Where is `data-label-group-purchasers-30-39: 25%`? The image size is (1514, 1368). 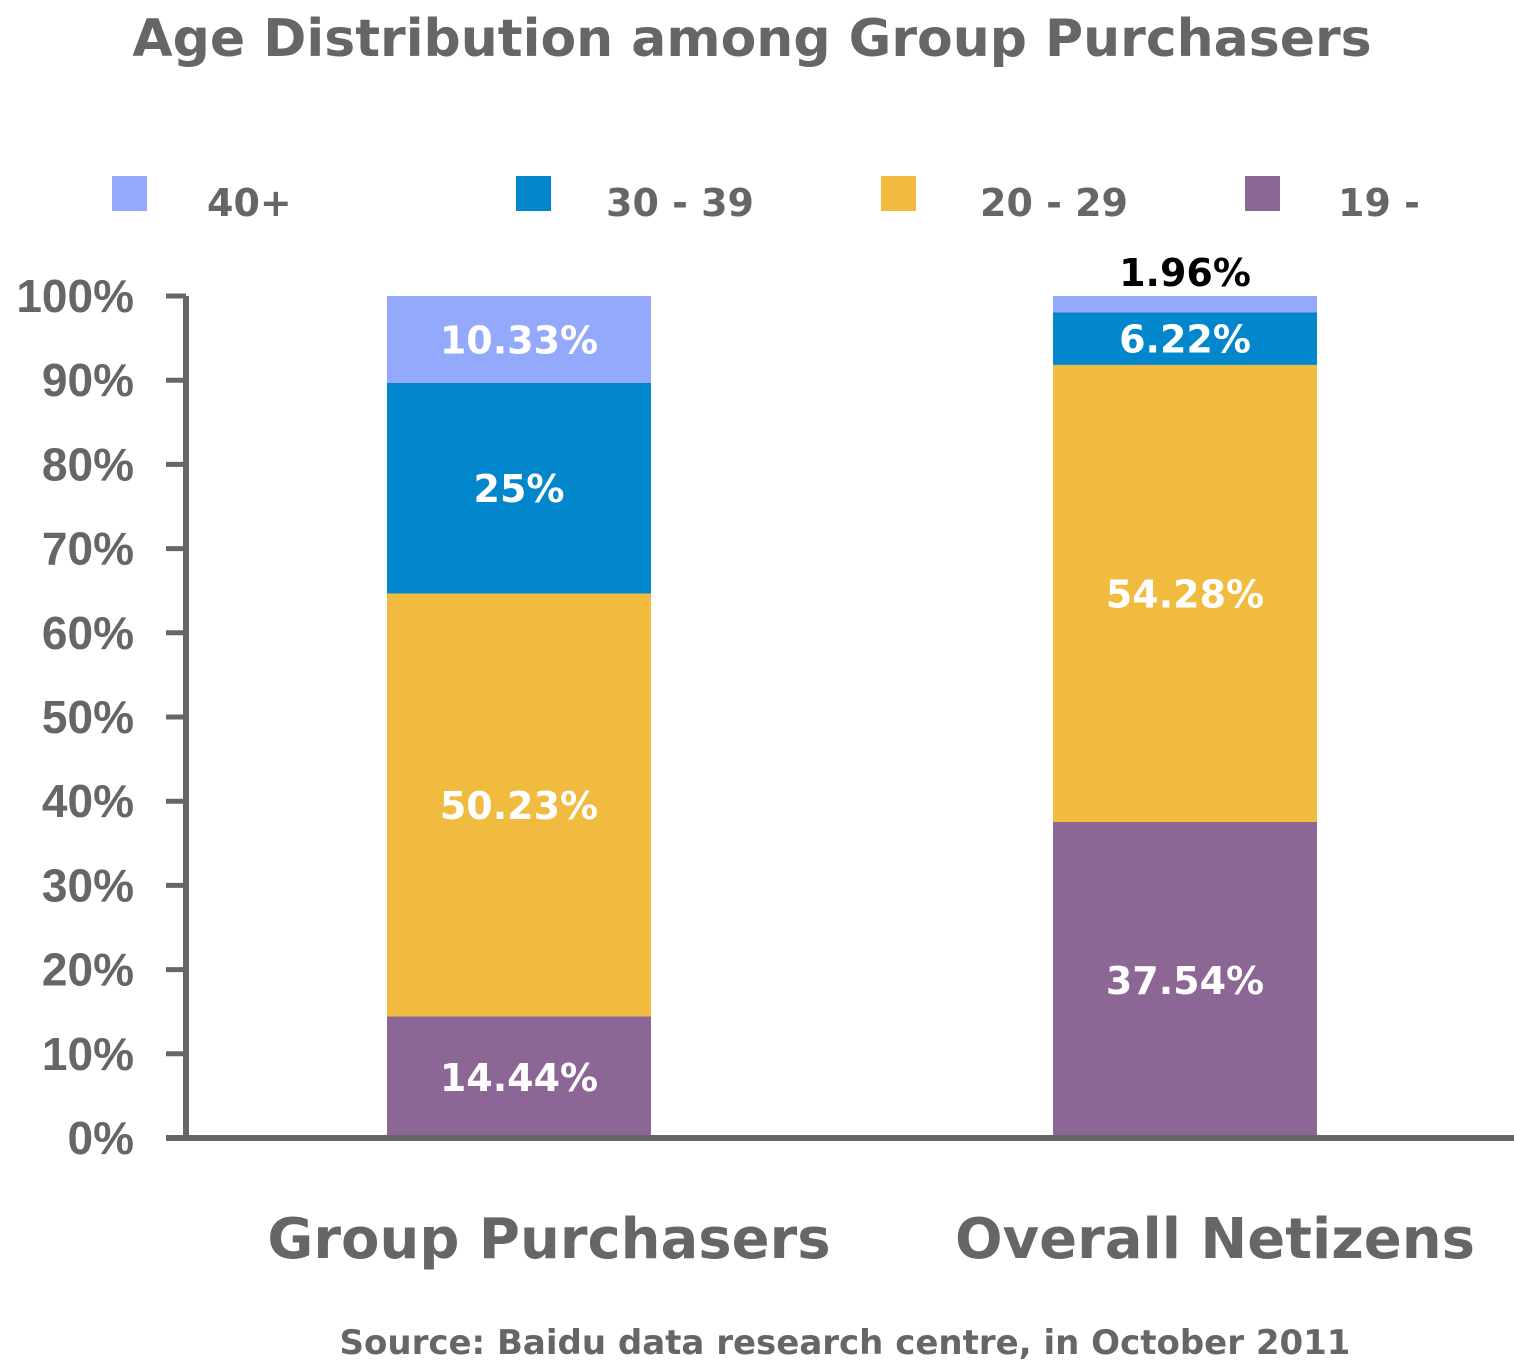 data-label-group-purchasers-30-39: 25% is located at coordinates (519, 489).